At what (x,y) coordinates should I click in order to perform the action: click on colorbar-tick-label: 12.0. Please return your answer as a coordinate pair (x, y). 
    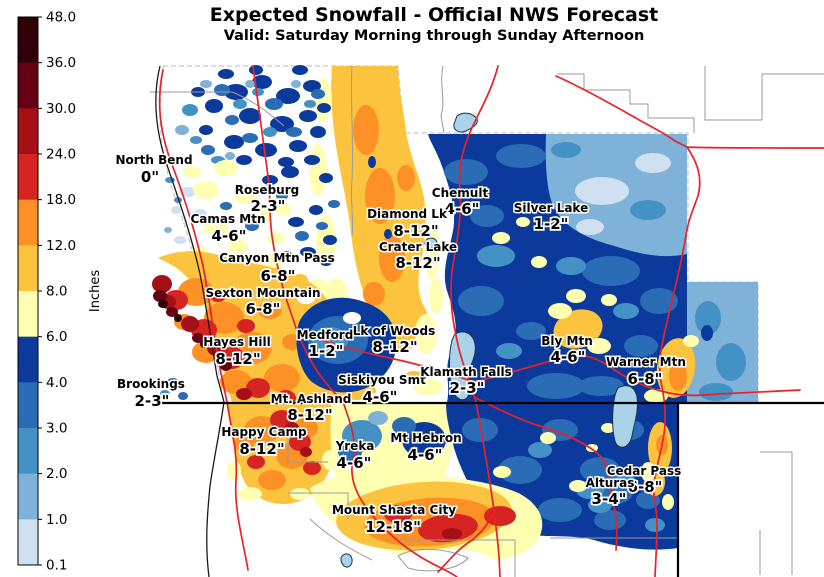
    Looking at the image, I should click on (61, 246).